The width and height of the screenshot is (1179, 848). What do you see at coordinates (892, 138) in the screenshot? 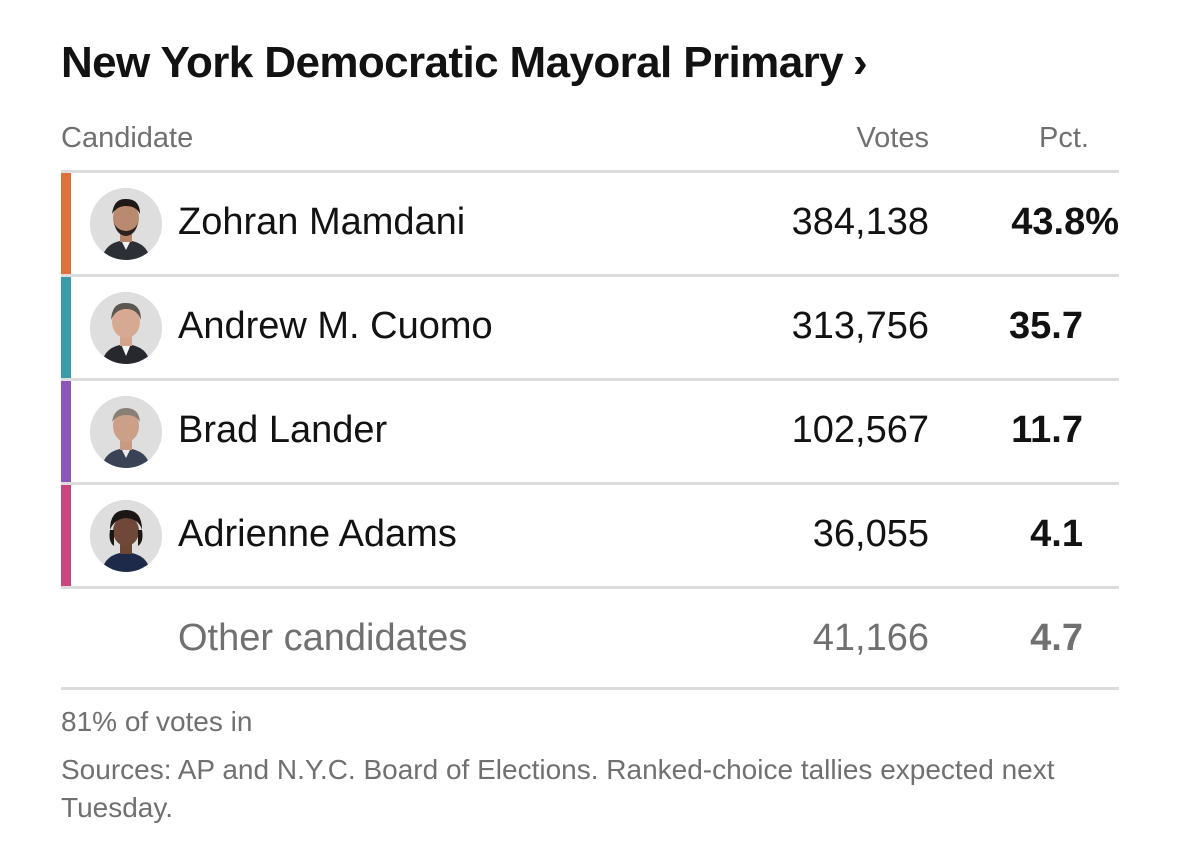
I see `column-header-votes: Votes` at bounding box center [892, 138].